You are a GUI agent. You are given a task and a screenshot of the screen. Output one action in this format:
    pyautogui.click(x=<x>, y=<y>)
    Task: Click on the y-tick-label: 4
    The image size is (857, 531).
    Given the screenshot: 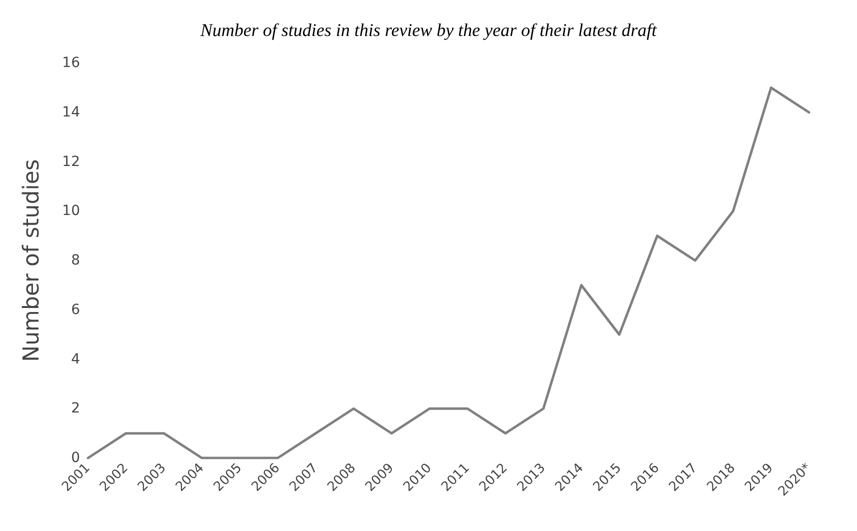 What is the action you would take?
    pyautogui.click(x=75, y=359)
    